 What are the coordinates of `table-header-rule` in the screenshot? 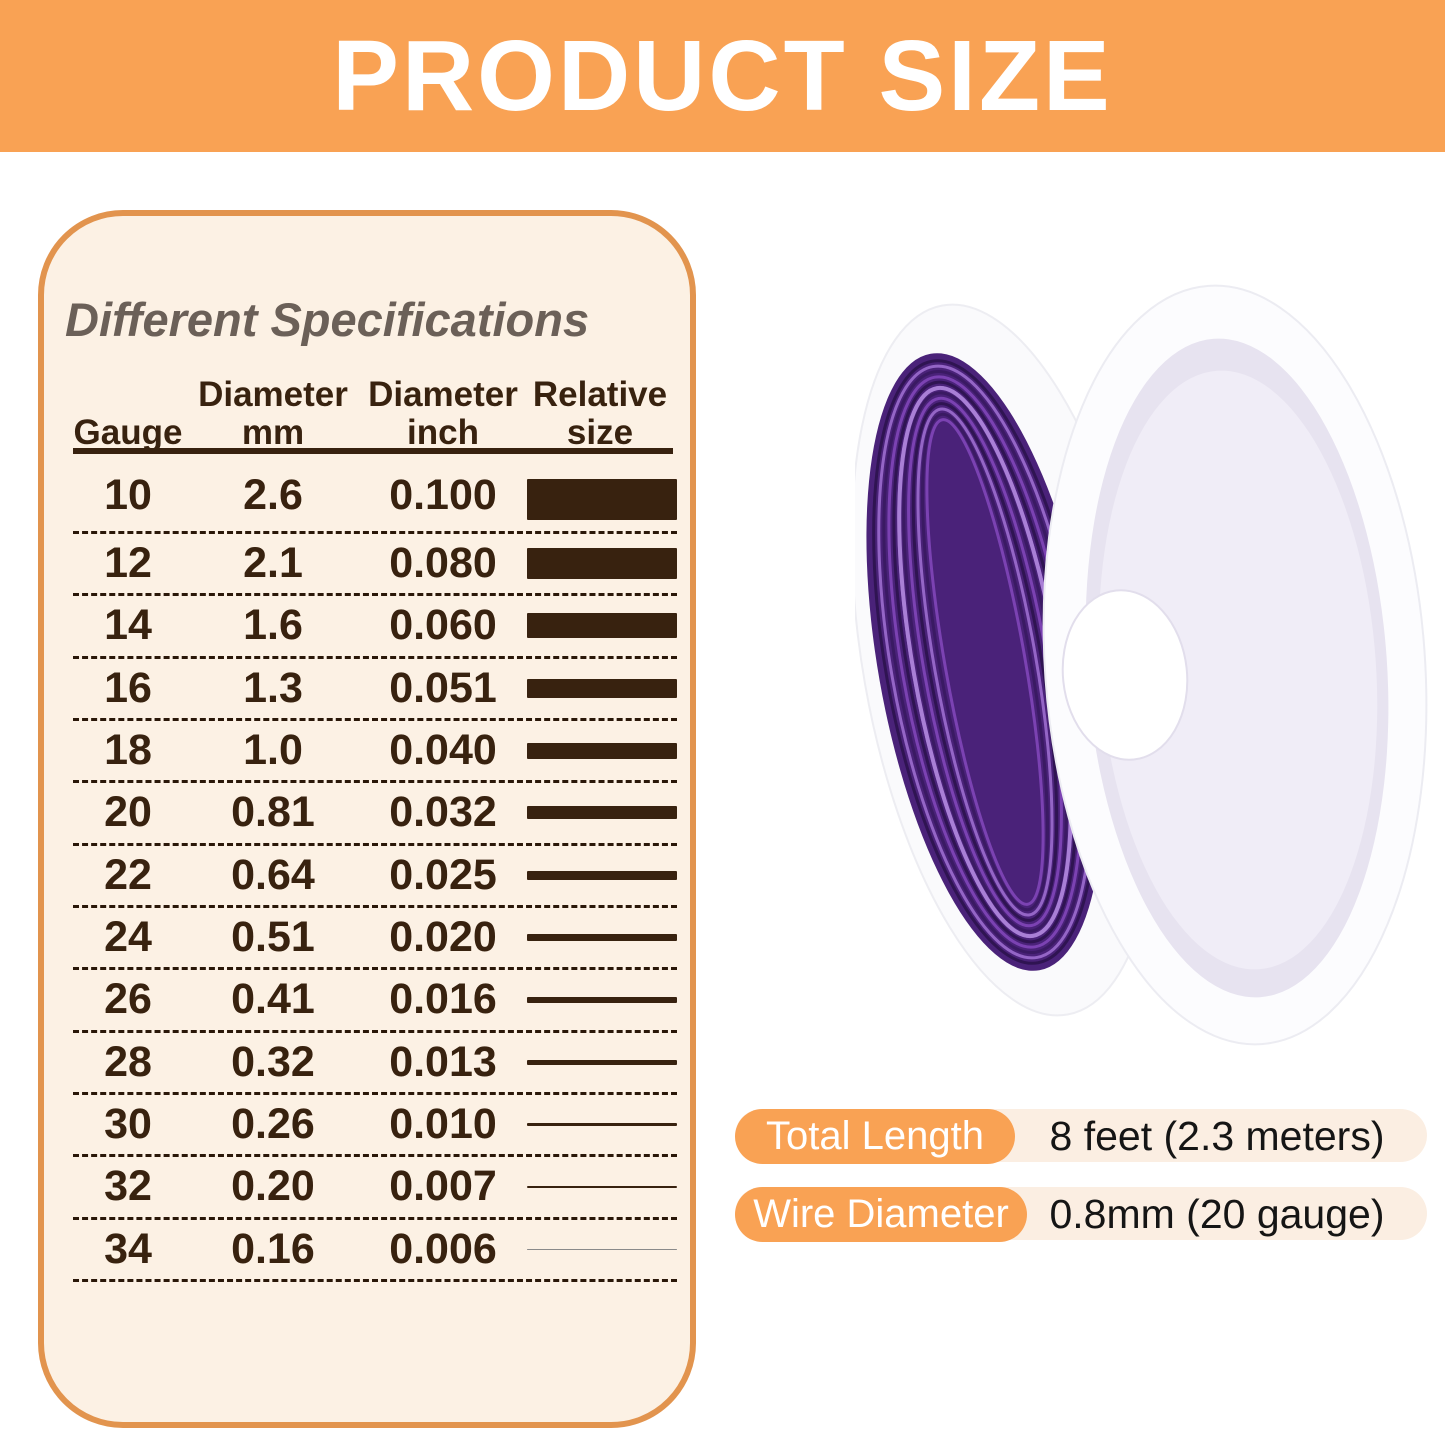 It's located at (373, 451).